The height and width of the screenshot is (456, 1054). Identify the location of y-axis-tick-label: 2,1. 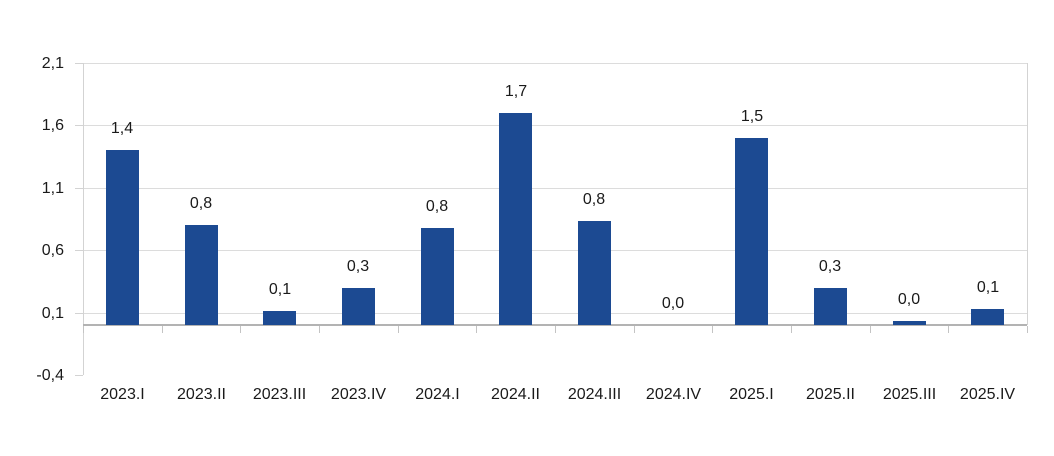
(52, 63).